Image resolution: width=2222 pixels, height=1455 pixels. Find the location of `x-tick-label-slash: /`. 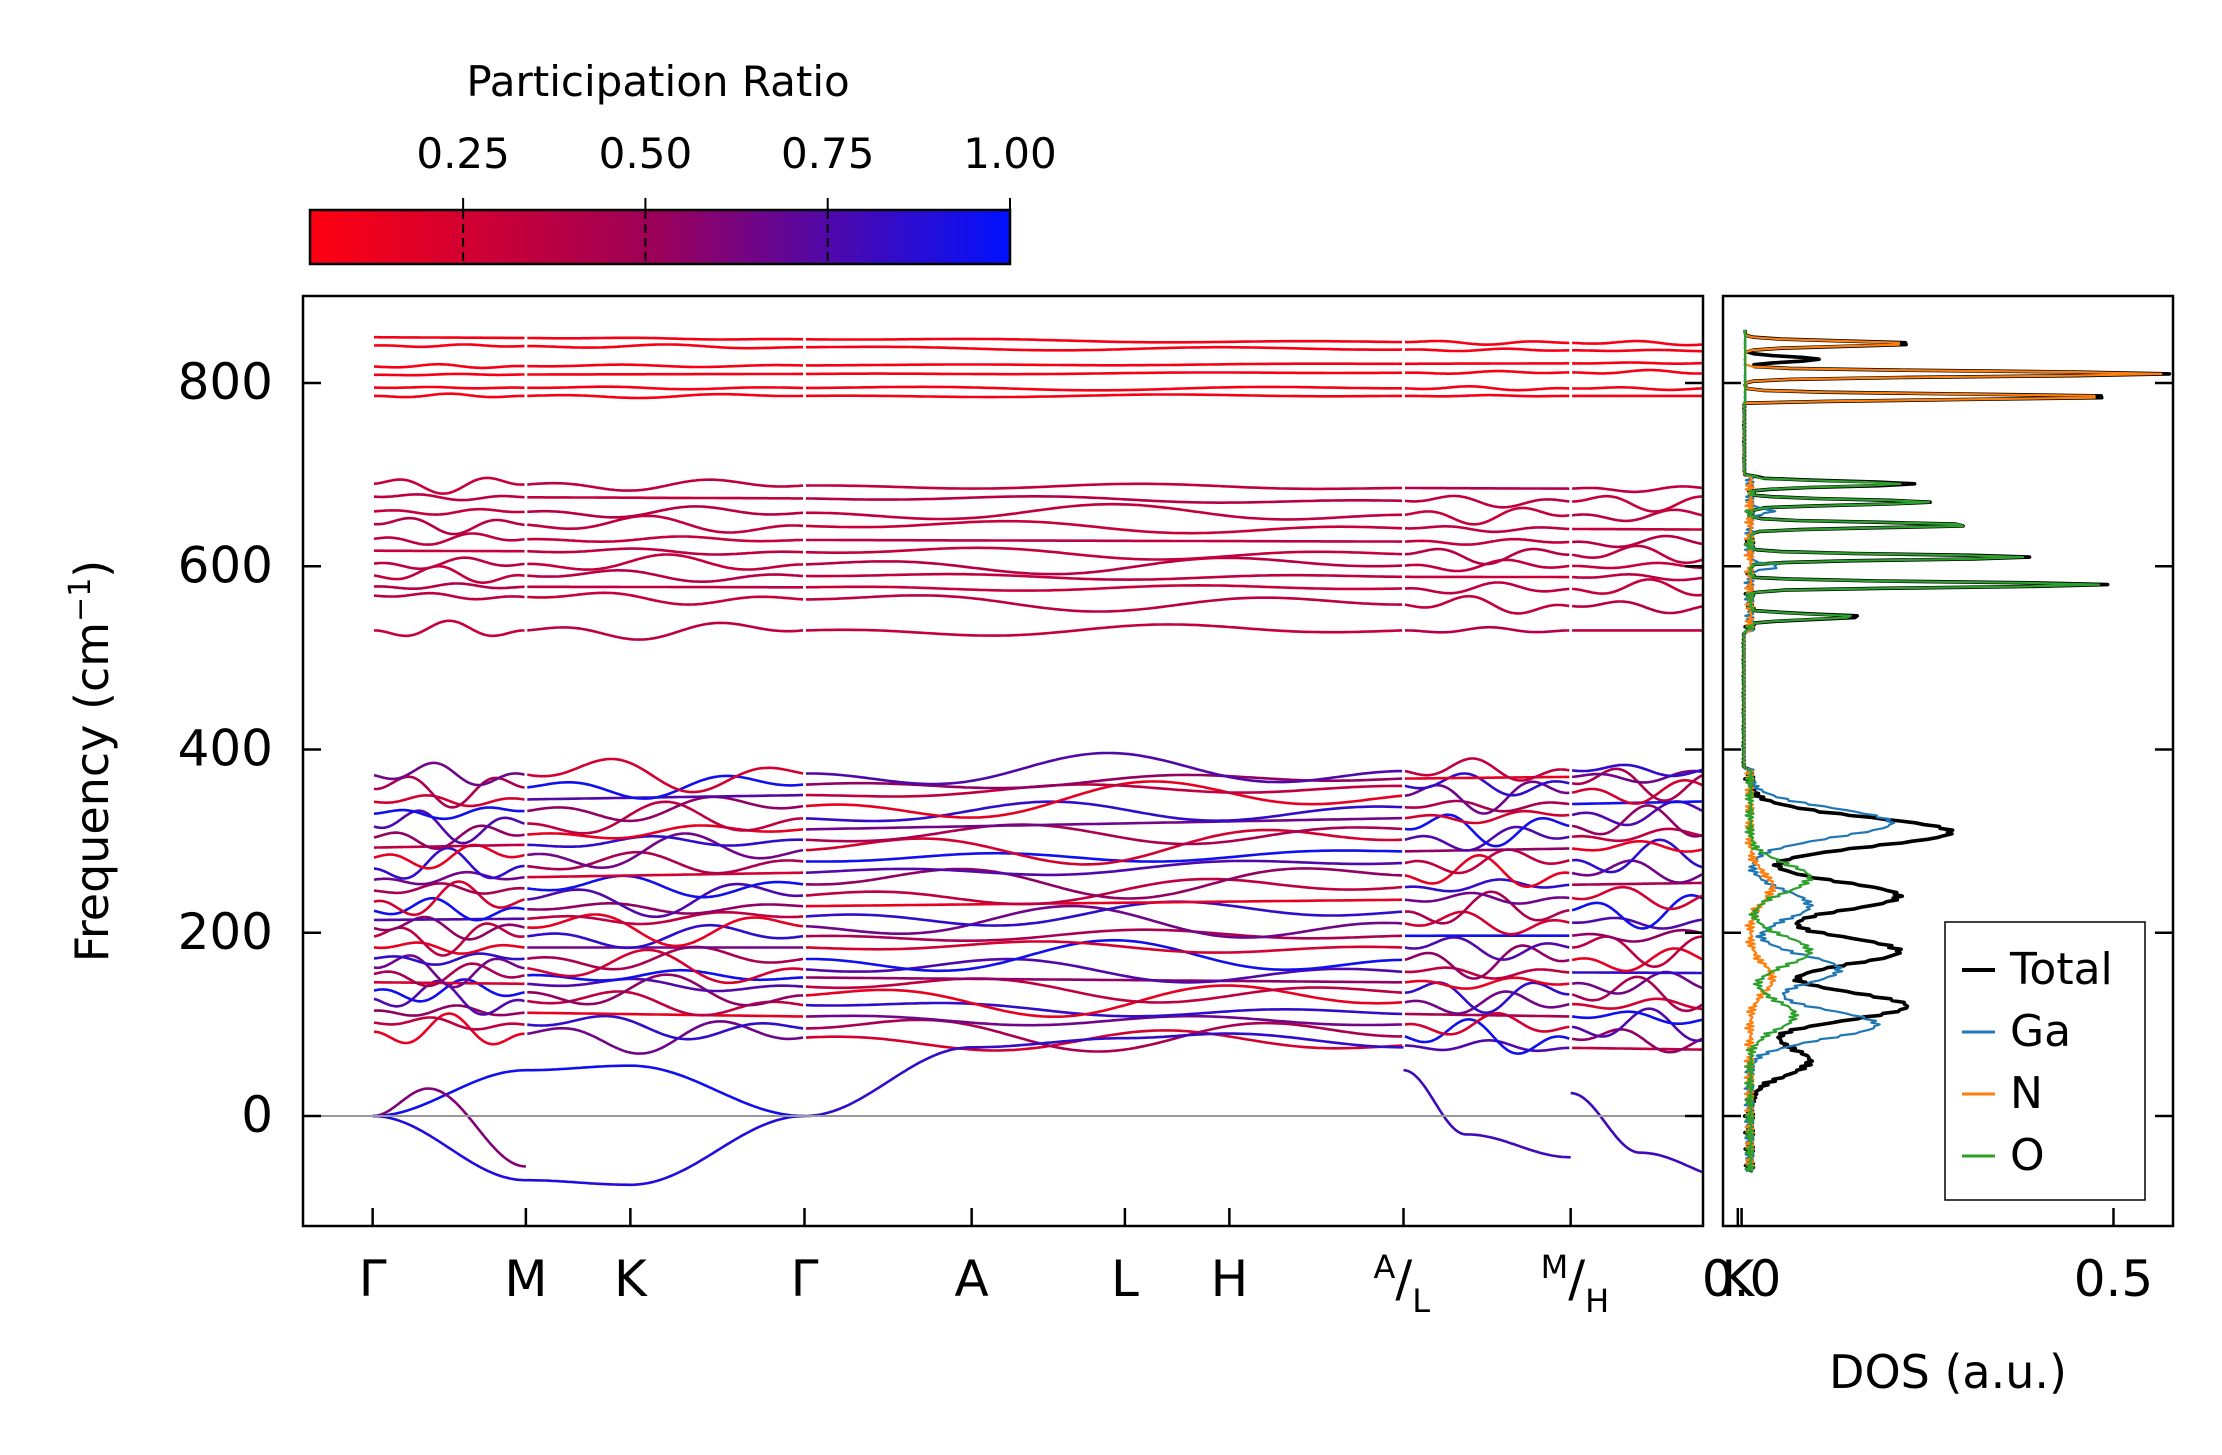

x-tick-label-slash: / is located at coordinates (1403, 1279).